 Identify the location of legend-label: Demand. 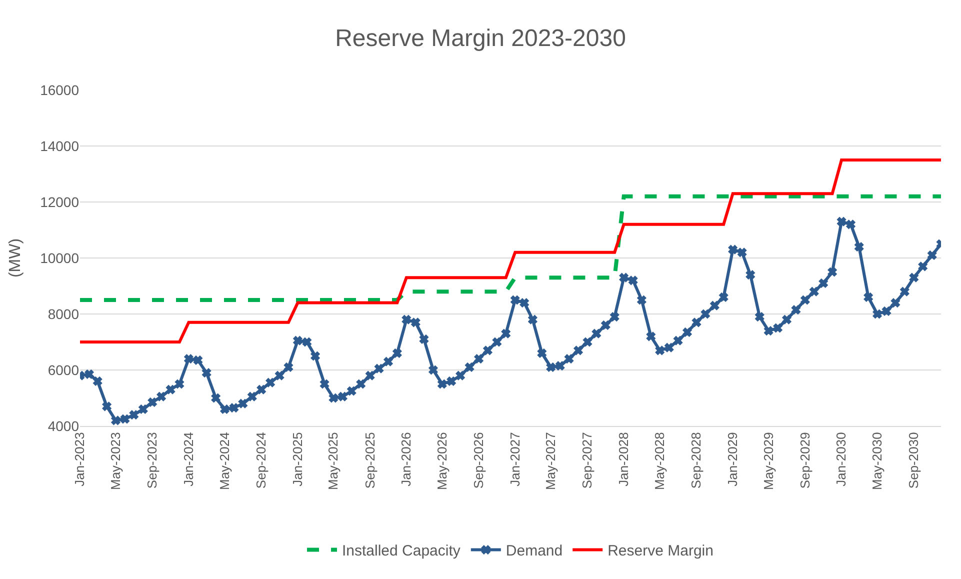
(534, 551).